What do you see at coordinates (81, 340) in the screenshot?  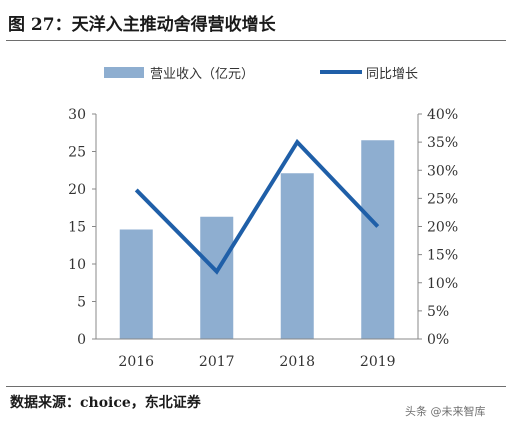 I see `left-tick-label: 0` at bounding box center [81, 340].